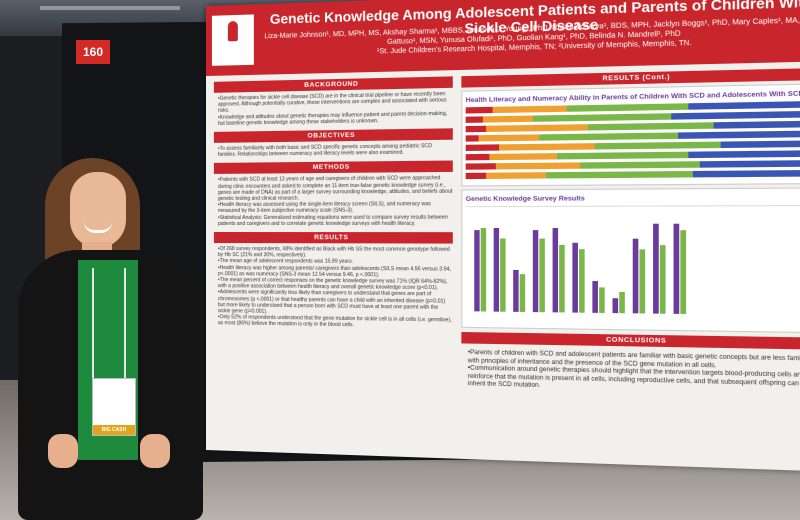  Describe the element at coordinates (333, 167) in the screenshot. I see `section-heading-methods: METHODS` at that location.